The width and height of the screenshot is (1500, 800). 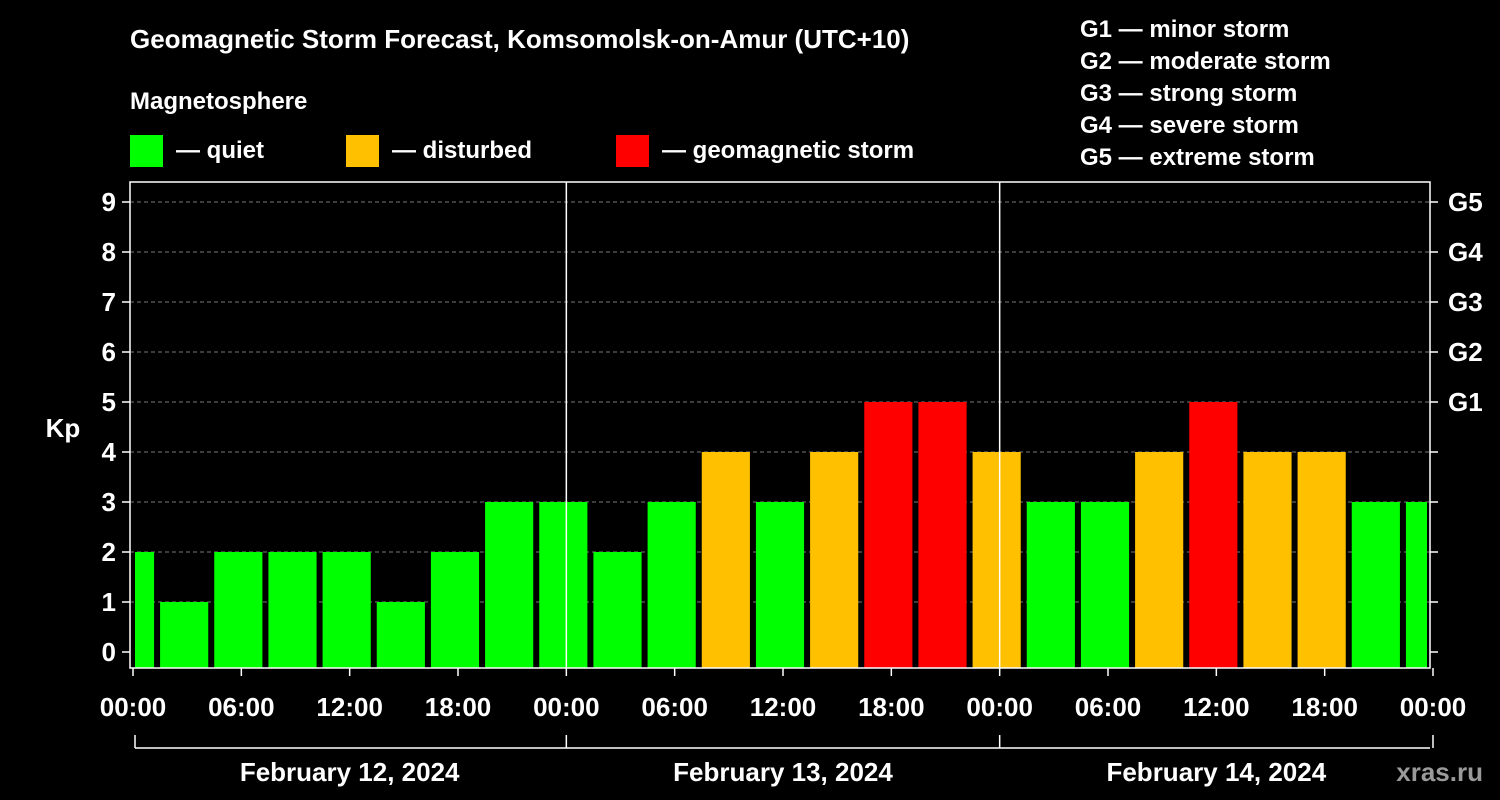 What do you see at coordinates (109, 652) in the screenshot?
I see `y-tick-label: 0` at bounding box center [109, 652].